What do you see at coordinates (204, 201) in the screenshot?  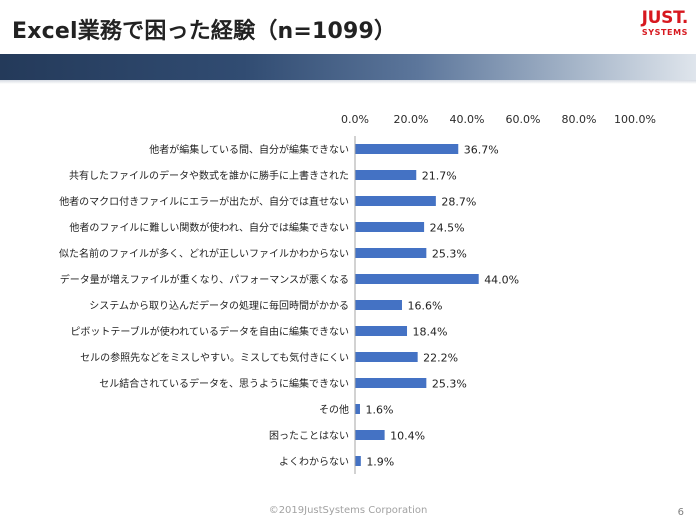 I see `category-label: 他者のマクロ付きファイルにエラーが出たが、自分では直せない` at bounding box center [204, 201].